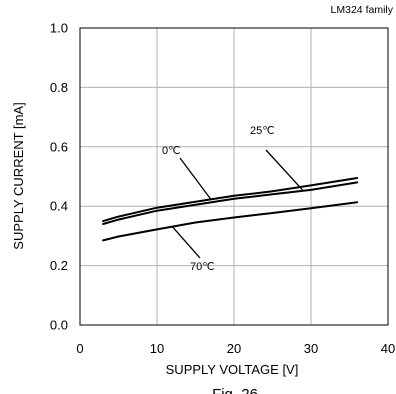 This screenshot has width=396, height=394. I want to click on leader-70c, so click(186, 242).